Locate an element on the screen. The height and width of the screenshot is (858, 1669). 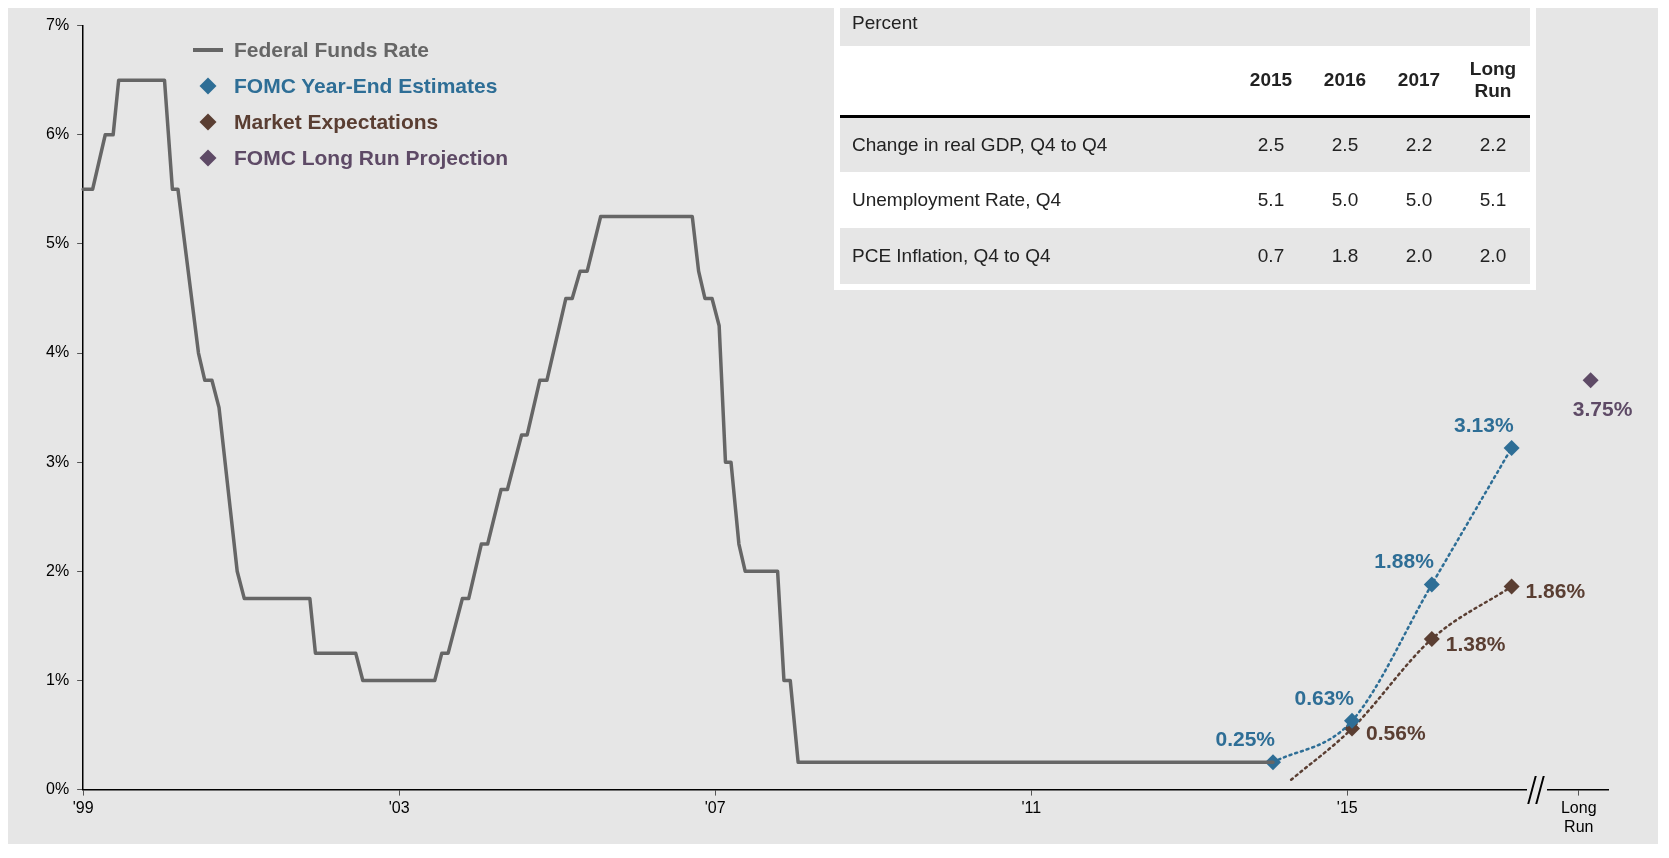
y-tick-label: 1% is located at coordinates (58, 679).